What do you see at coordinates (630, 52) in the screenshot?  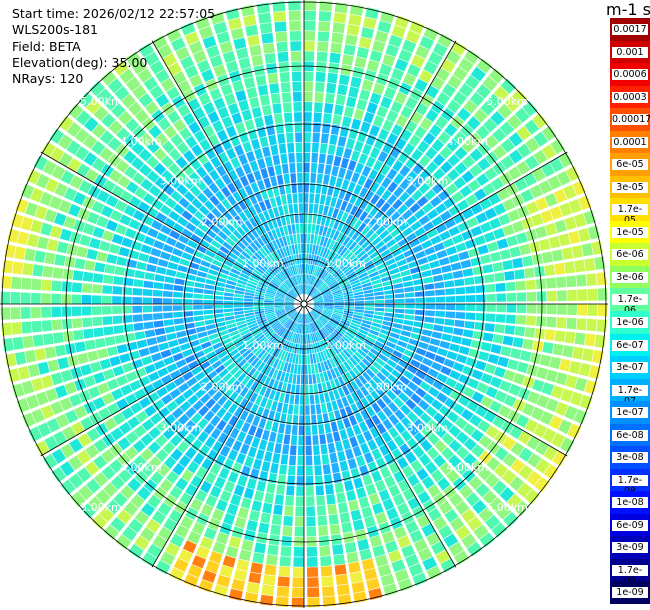 I see `colorbar-cell: 0.001` at bounding box center [630, 52].